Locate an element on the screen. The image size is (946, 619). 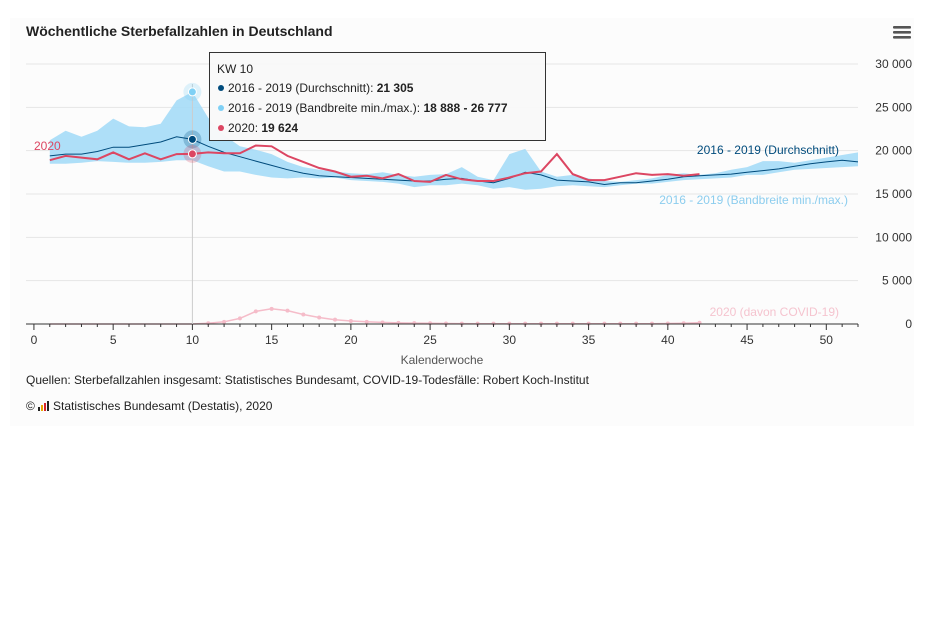
x-tick-label: 5 is located at coordinates (113, 340).